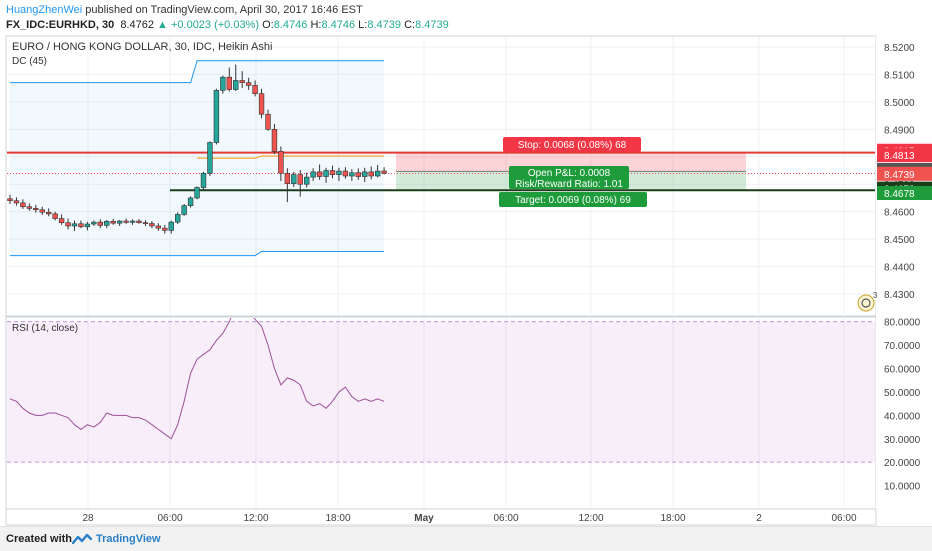 Image resolution: width=932 pixels, height=551 pixels. What do you see at coordinates (759, 518) in the screenshot?
I see `time-tick-label: 2` at bounding box center [759, 518].